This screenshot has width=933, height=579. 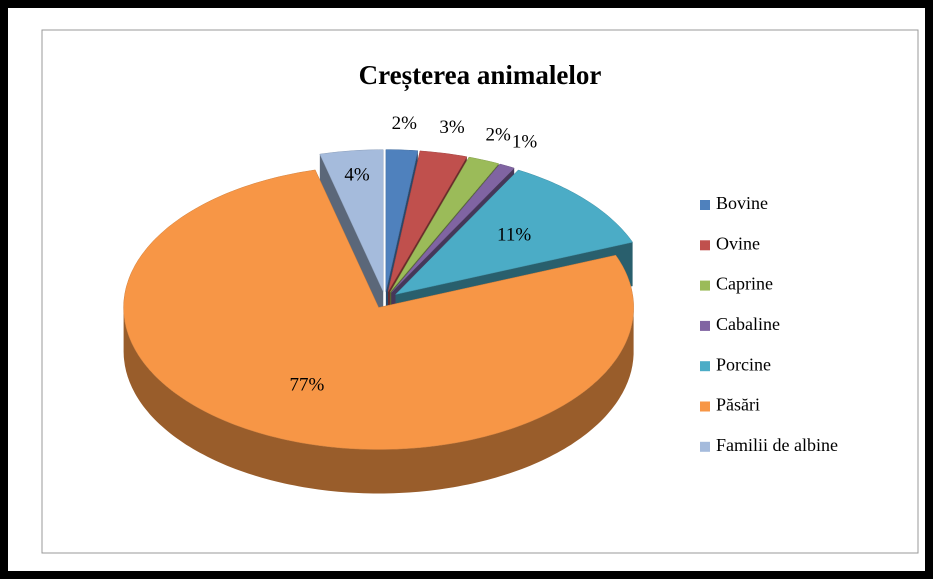 I want to click on legend-label: Cabaline, so click(x=748, y=324).